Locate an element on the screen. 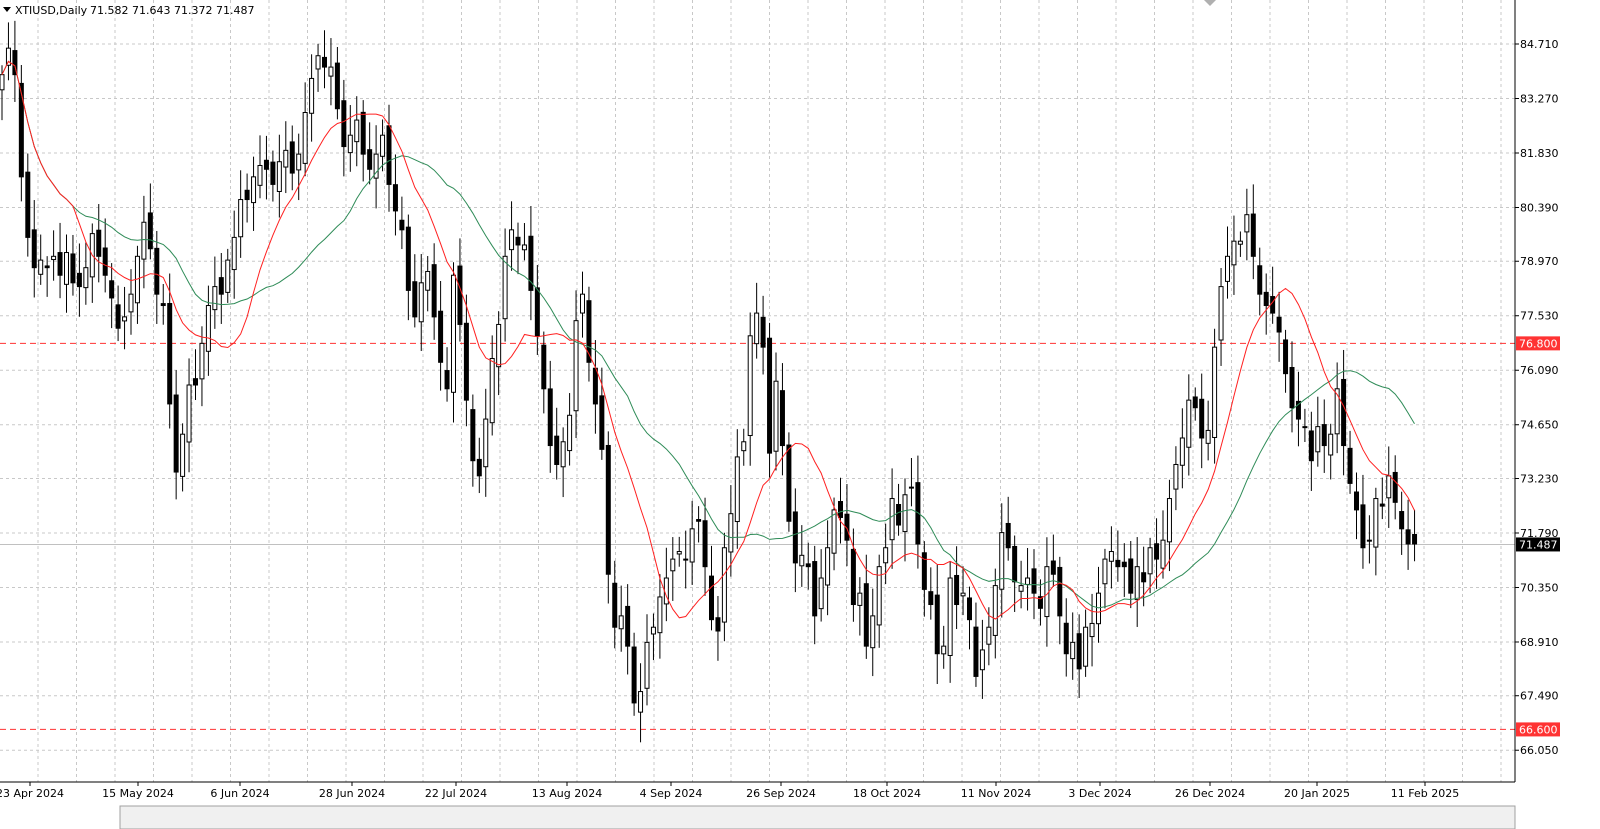  ohlc-readout: 71.582 71.643 71.372 71.487 is located at coordinates (172, 10).